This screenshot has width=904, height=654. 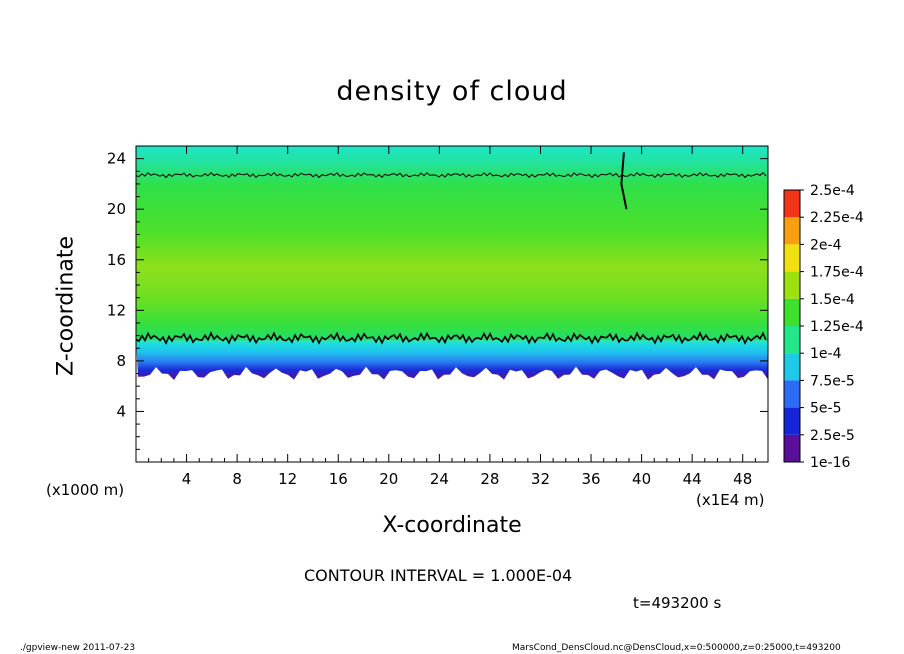 What do you see at coordinates (742, 479) in the screenshot?
I see `x-tick-label: 48` at bounding box center [742, 479].